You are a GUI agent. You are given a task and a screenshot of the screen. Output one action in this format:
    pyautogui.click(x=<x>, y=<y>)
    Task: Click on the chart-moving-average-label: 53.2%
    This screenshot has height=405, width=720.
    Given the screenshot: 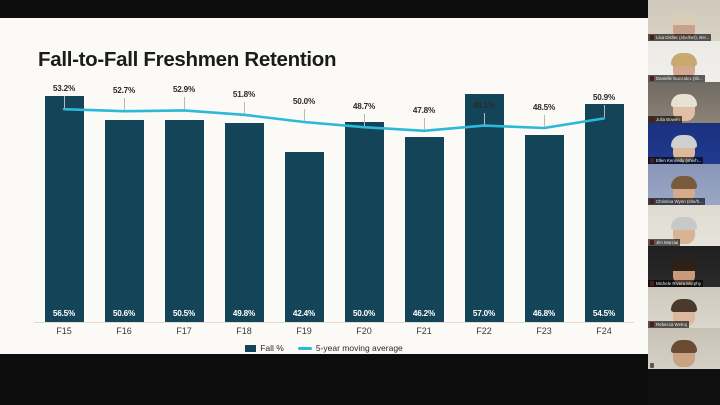 What is the action you would take?
    pyautogui.click(x=64, y=89)
    